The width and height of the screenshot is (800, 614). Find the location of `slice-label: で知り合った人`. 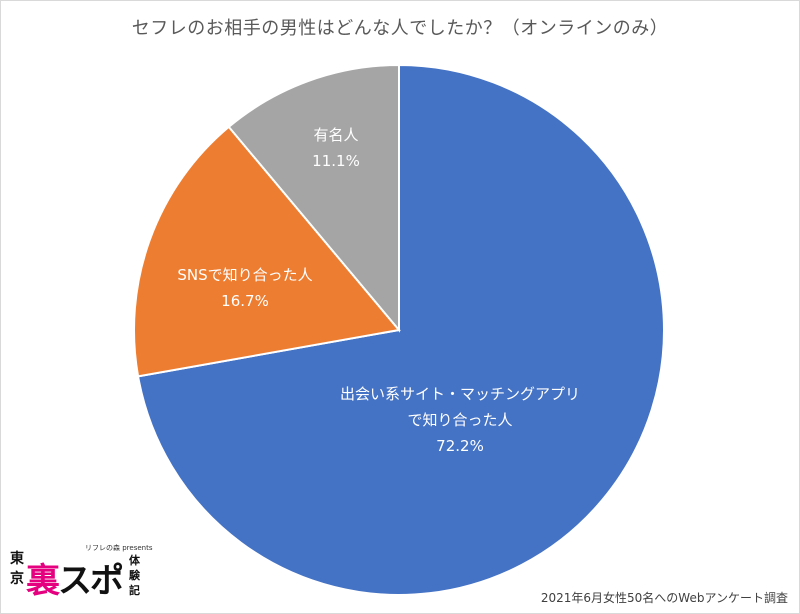

slice-label: で知り合った人 is located at coordinates (460, 420).